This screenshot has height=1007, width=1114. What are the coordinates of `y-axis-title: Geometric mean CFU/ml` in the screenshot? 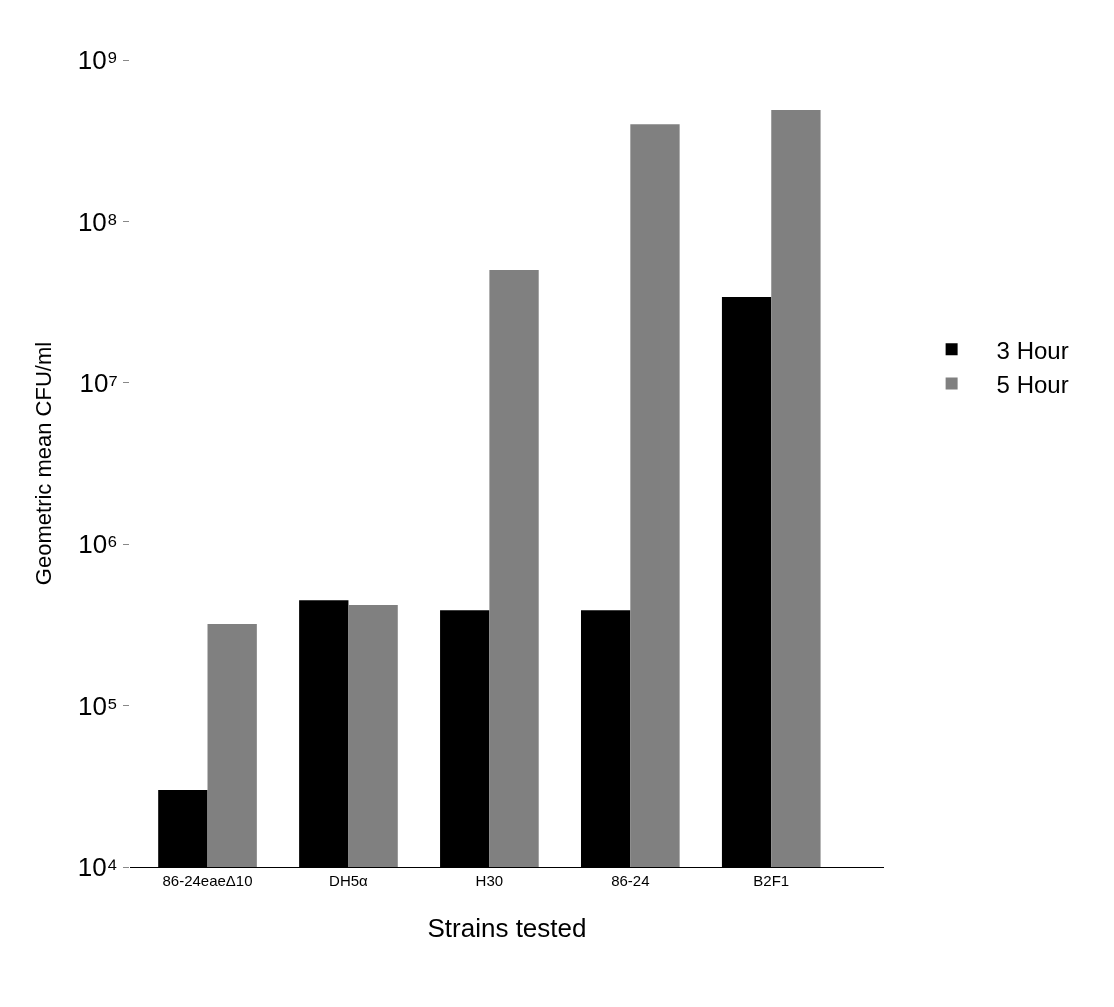 It's located at (43, 463).